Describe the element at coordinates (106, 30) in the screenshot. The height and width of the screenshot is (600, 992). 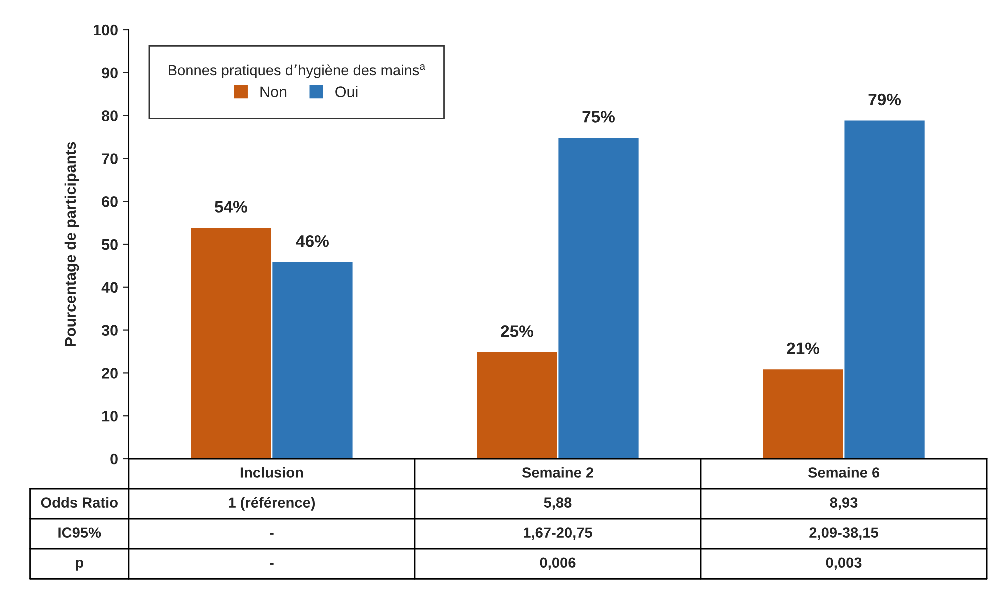
I see `y-tick-label: 100` at that location.